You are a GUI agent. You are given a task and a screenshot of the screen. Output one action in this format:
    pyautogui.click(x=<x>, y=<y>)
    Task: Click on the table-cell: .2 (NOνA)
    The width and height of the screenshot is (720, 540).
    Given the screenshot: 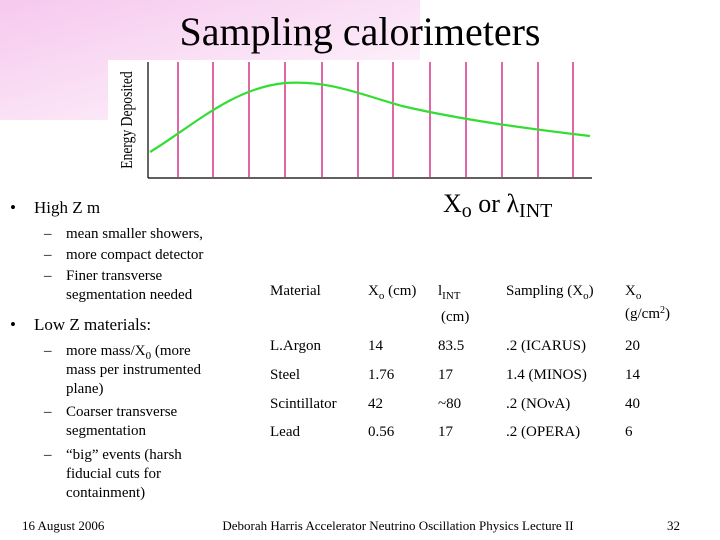 What is the action you would take?
    pyautogui.click(x=538, y=404)
    